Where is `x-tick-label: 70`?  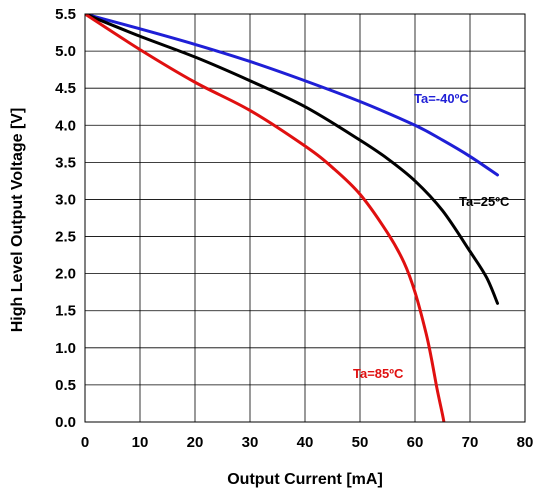
x-tick-label: 70 is located at coordinates (470, 442).